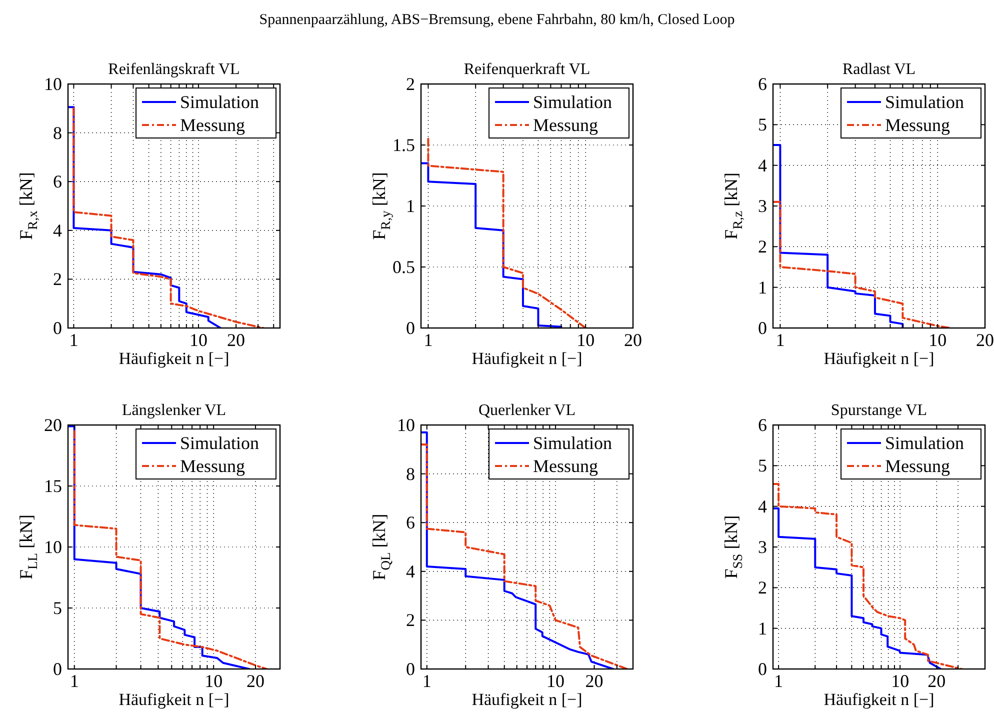  I want to click on chart-title: Querlenker VL, so click(527, 410).